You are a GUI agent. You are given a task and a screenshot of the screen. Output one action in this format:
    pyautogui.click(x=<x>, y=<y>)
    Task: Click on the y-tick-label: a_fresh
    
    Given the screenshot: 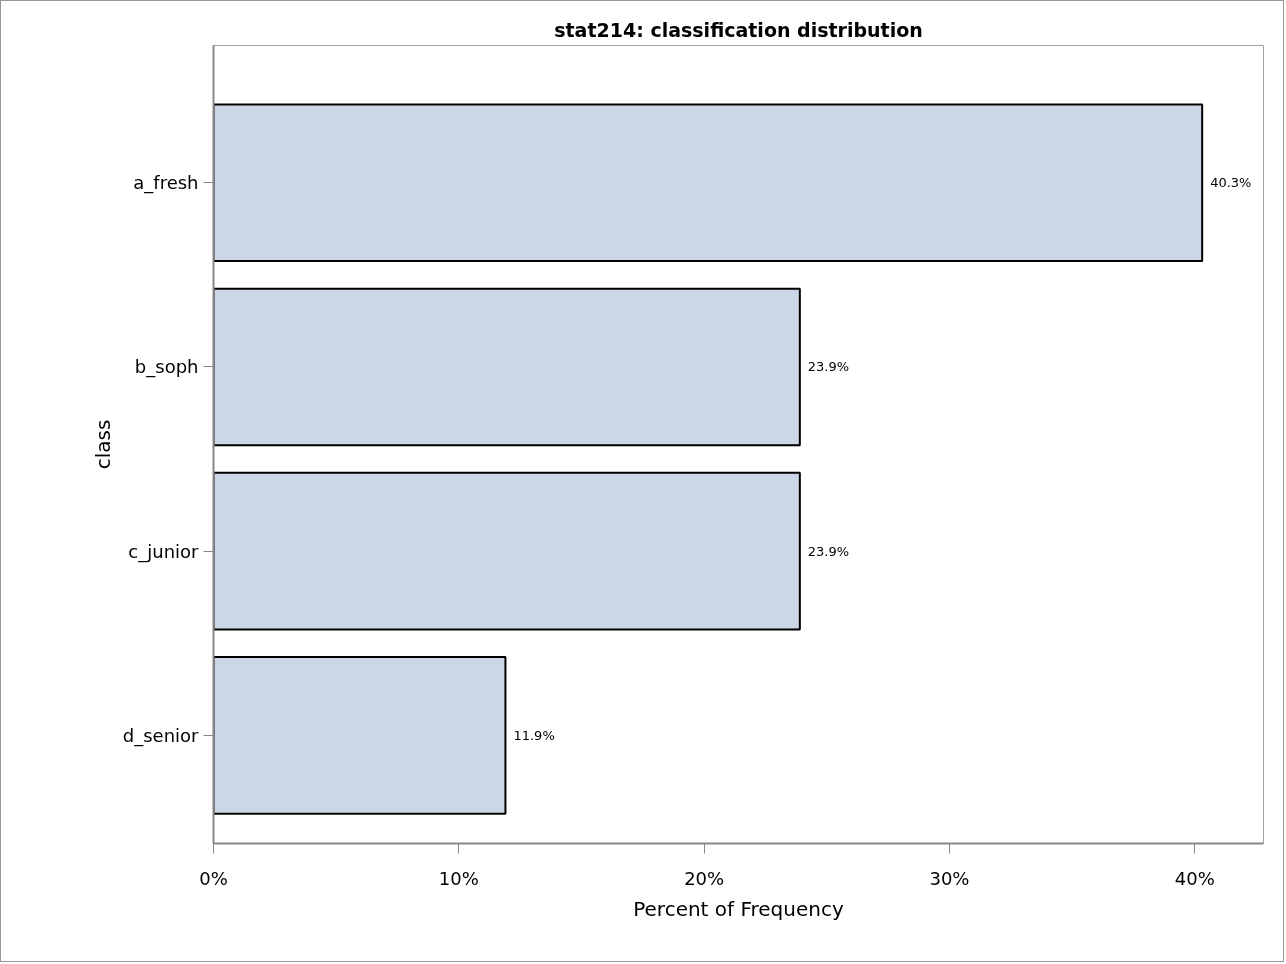 What is the action you would take?
    pyautogui.click(x=166, y=183)
    